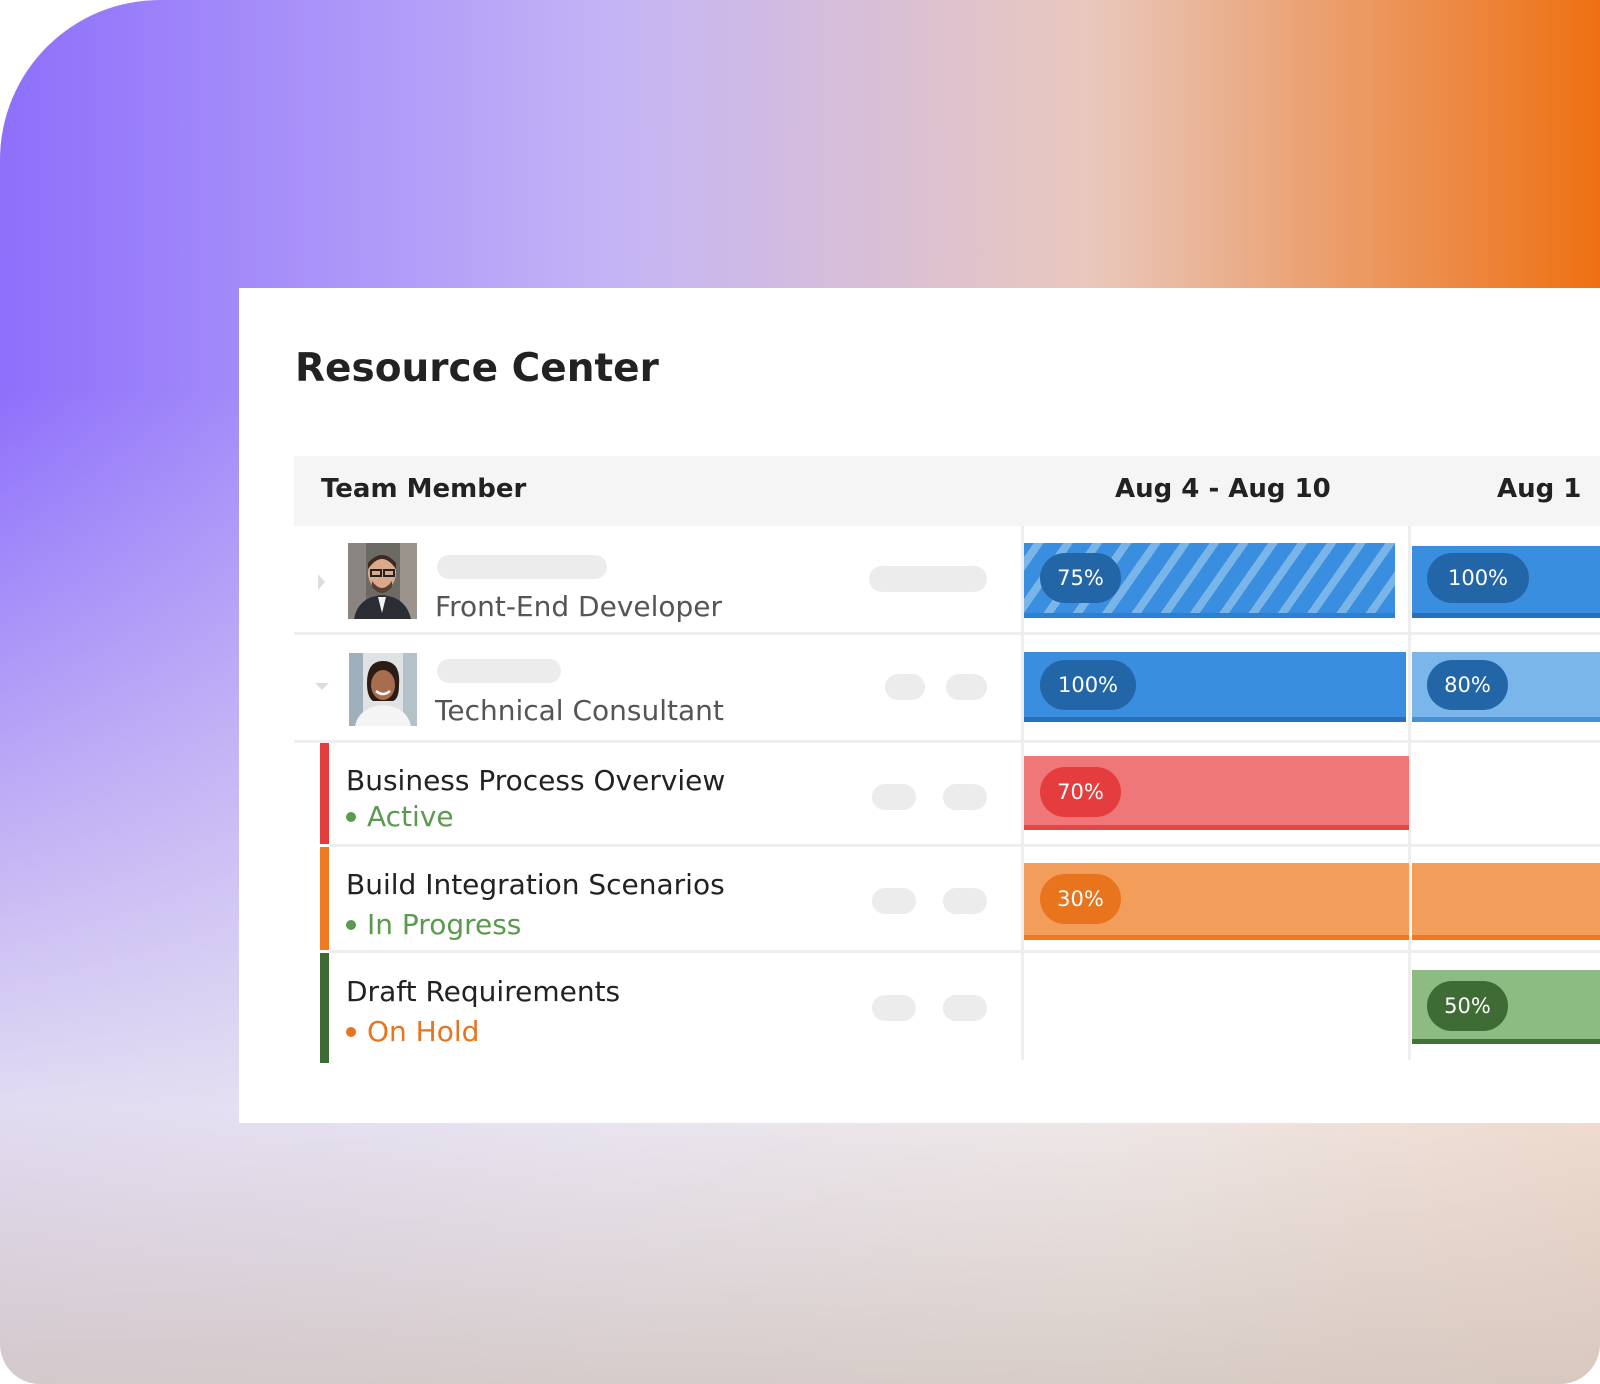  Describe the element at coordinates (1539, 489) in the screenshot. I see `column-header: Aug 1` at that location.